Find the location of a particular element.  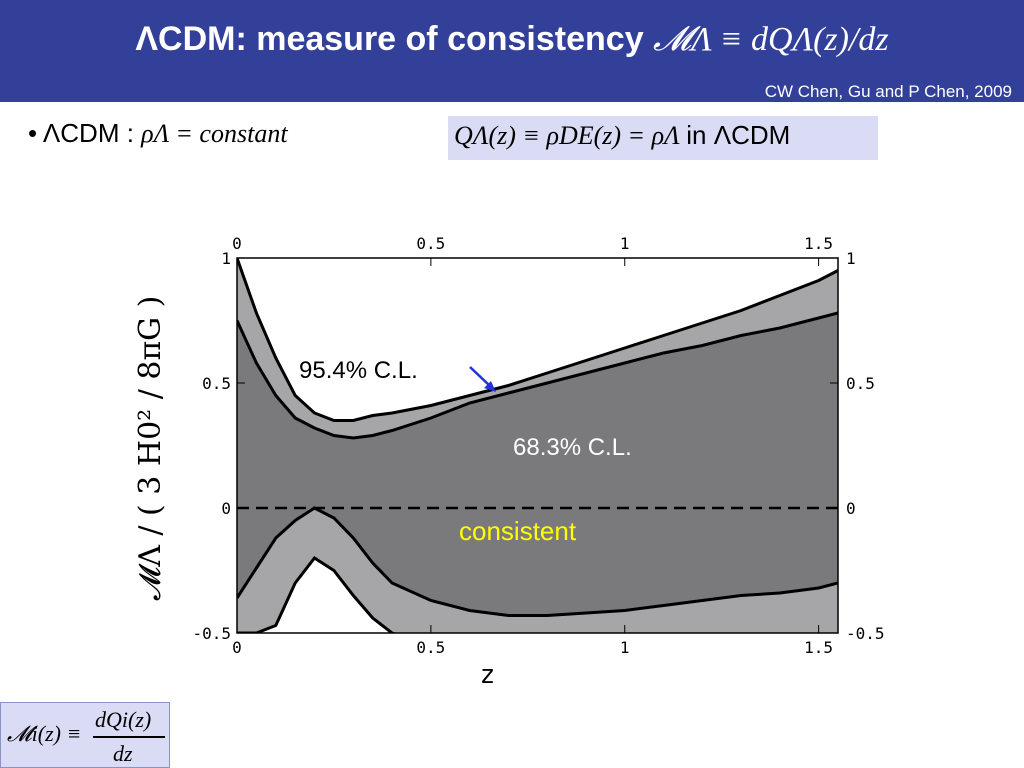

fraction-bar is located at coordinates (129, 737).